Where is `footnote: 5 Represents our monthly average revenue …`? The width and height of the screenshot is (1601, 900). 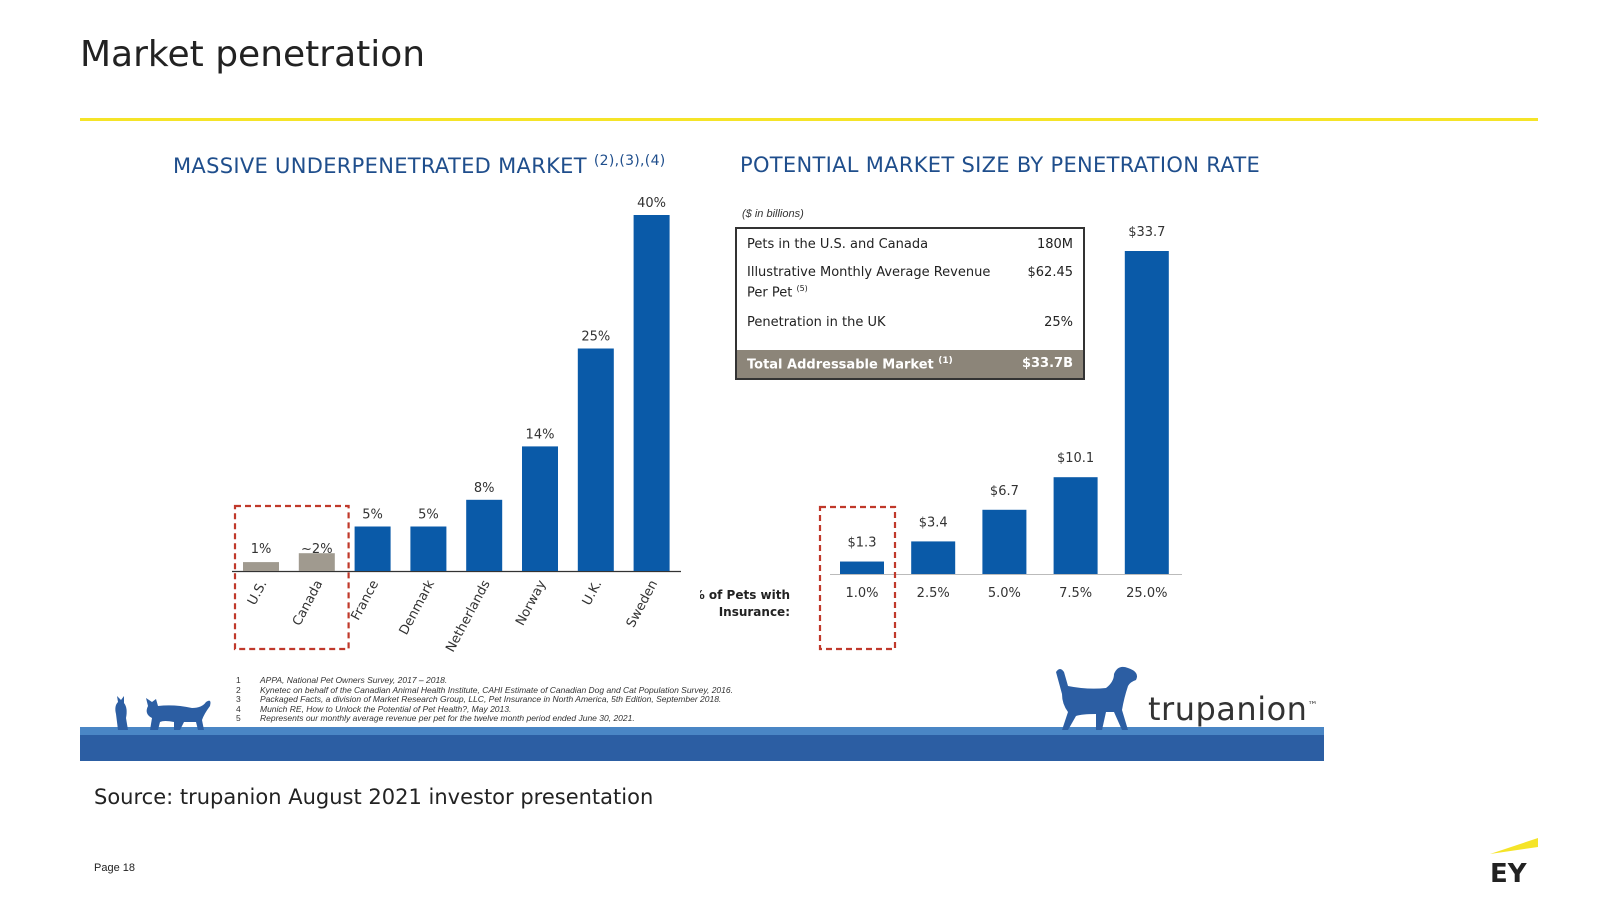 footnote: 5 Represents our monthly average revenue … is located at coordinates (484, 719).